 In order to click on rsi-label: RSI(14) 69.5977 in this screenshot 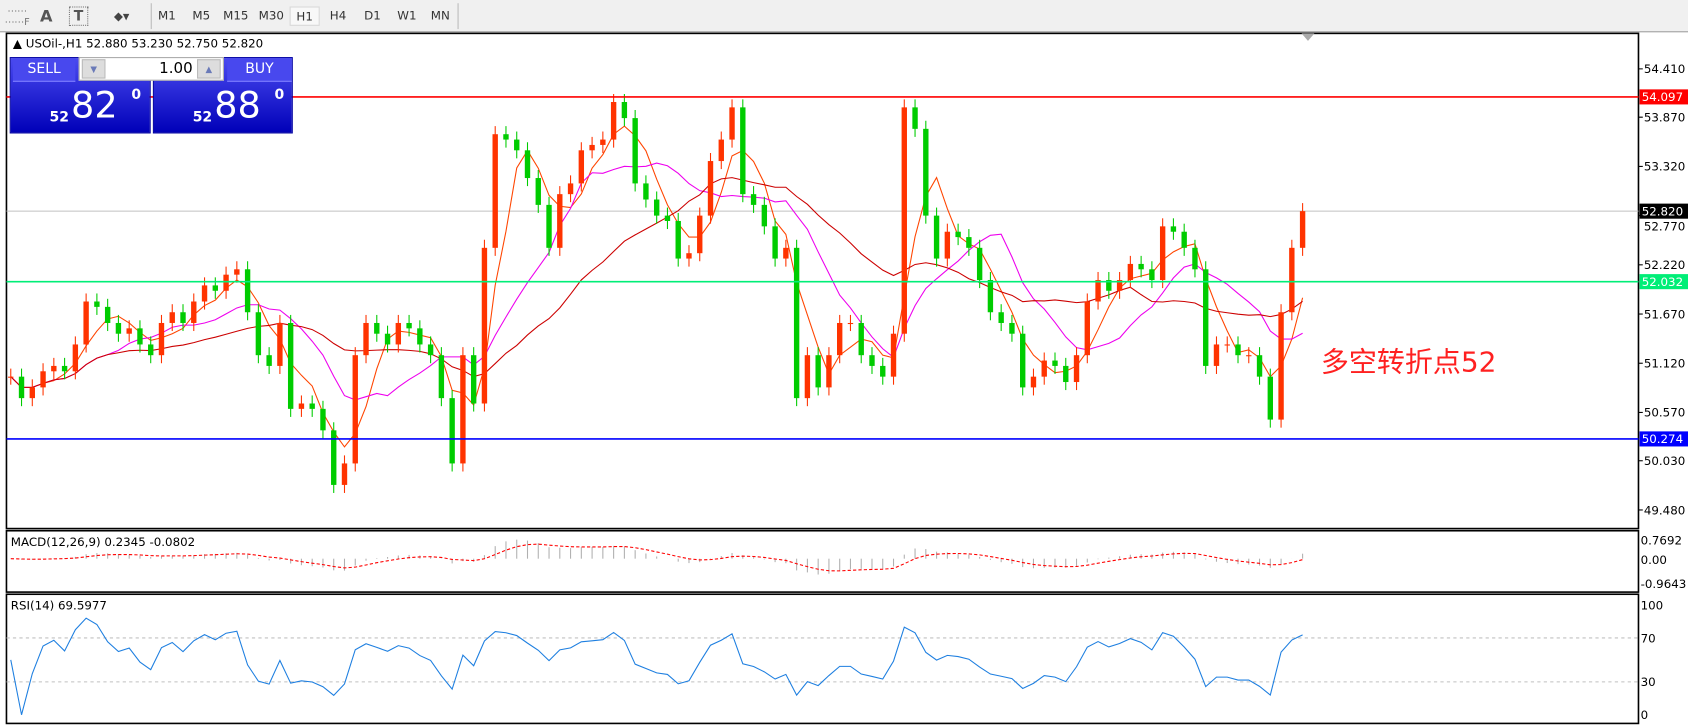, I will do `click(59, 605)`.